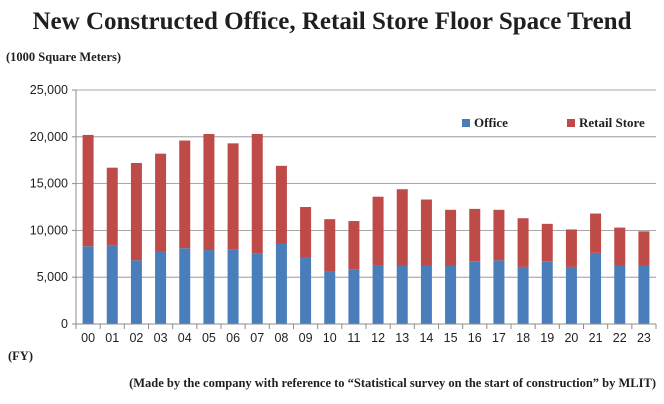 The width and height of the screenshot is (664, 404). I want to click on y-tick-label: 15,000, so click(49, 184).